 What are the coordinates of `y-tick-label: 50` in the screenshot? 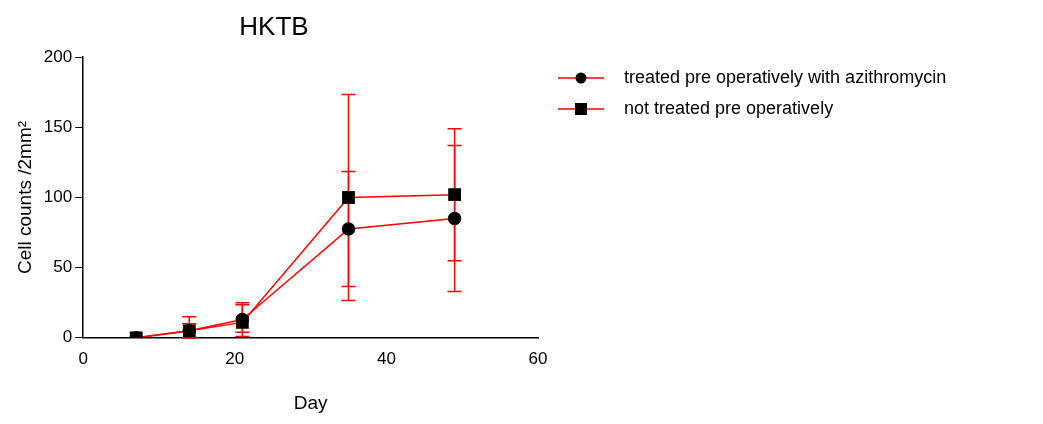 It's located at (63, 267).